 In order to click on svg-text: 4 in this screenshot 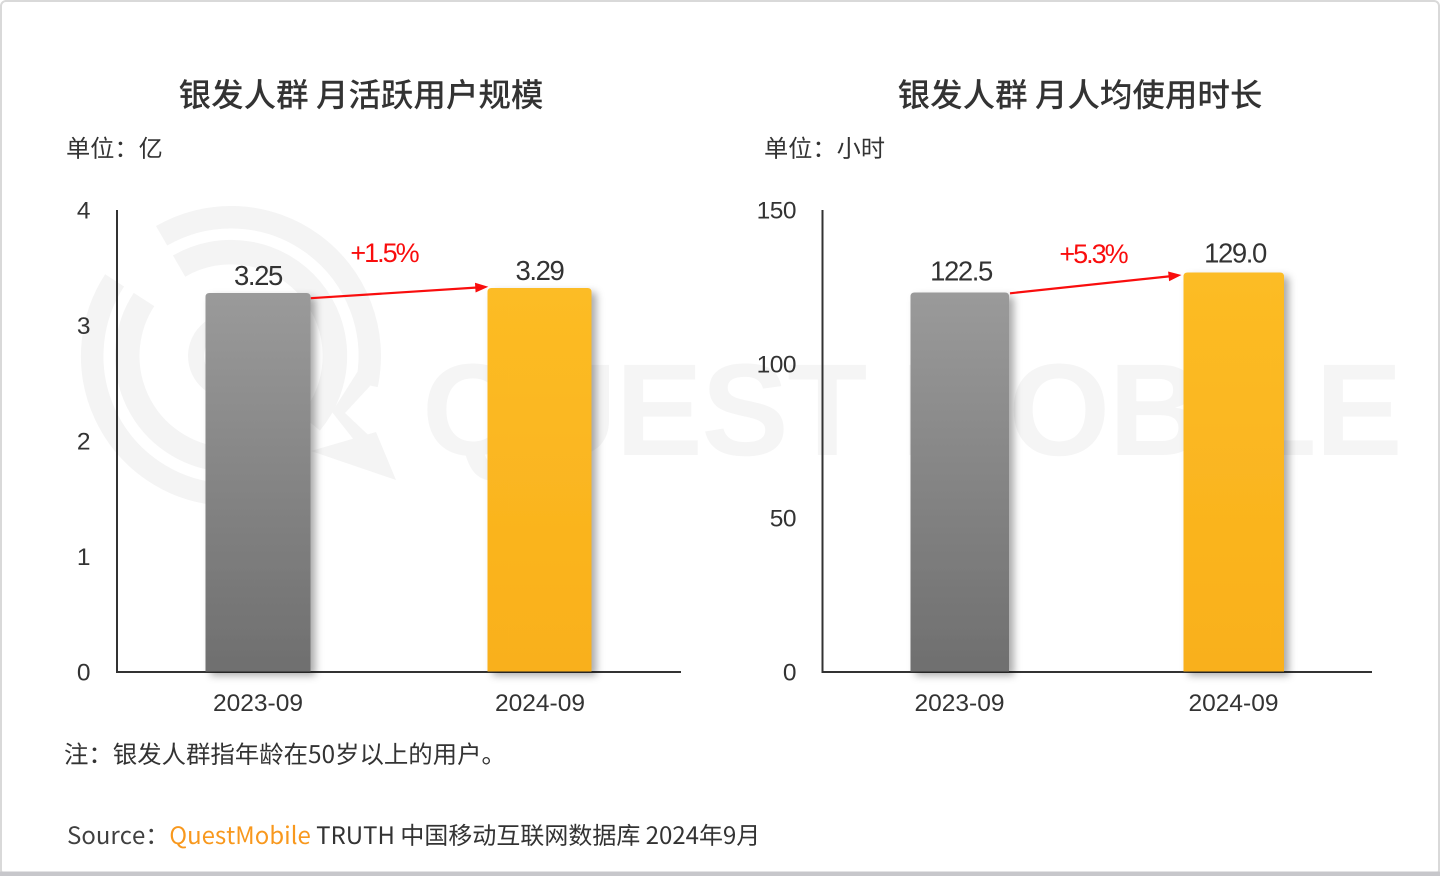, I will do `click(83, 211)`.